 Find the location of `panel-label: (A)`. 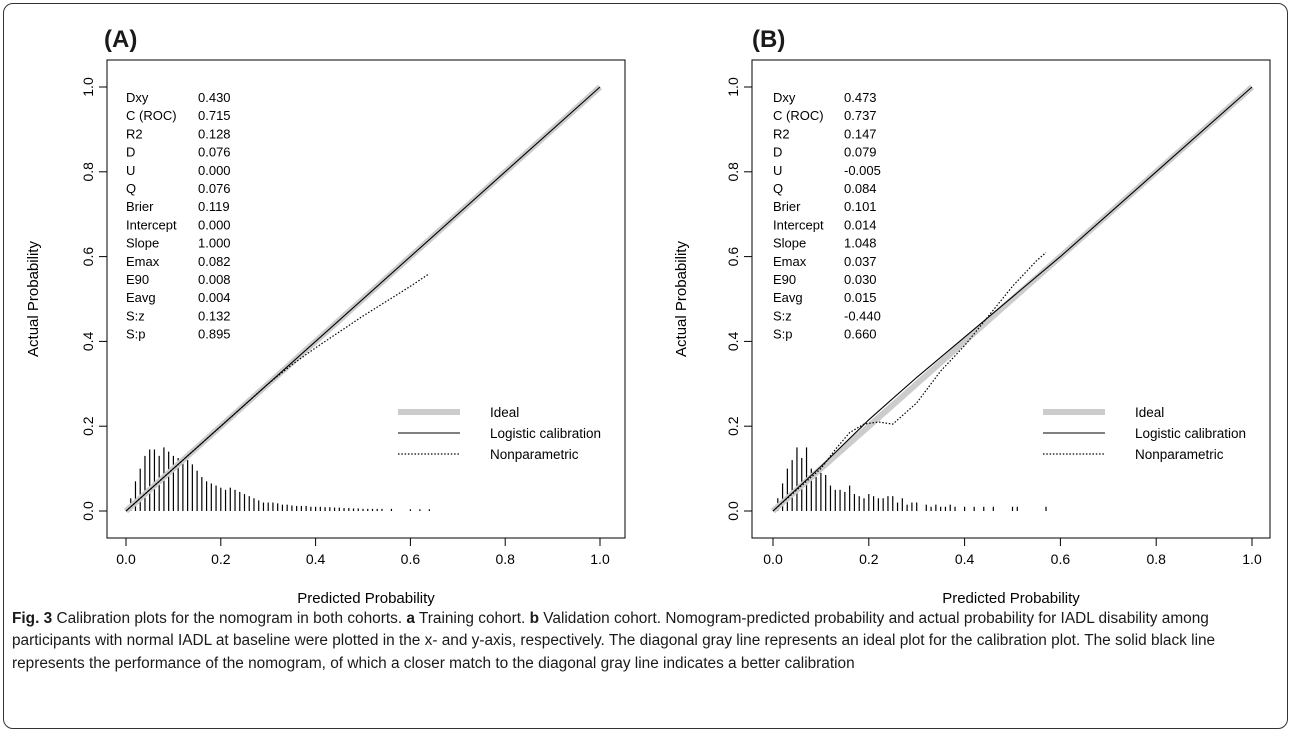

panel-label: (A) is located at coordinates (120, 39).